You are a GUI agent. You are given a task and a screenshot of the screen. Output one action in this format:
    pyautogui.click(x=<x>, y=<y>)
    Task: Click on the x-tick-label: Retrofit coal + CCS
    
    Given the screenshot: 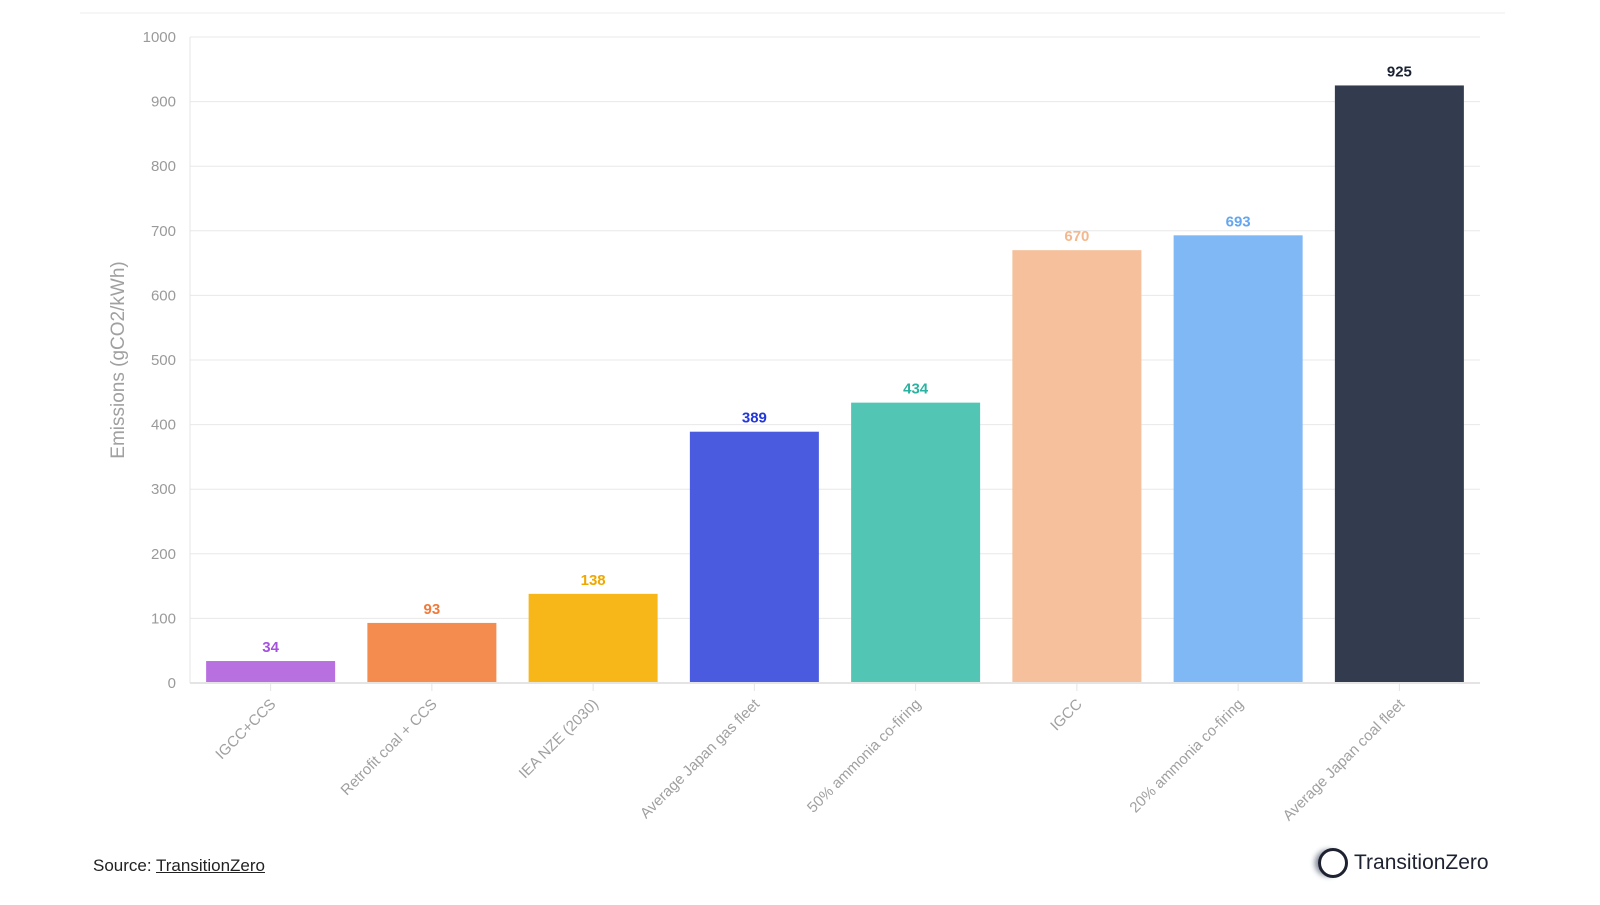 What is the action you would take?
    pyautogui.click(x=389, y=747)
    